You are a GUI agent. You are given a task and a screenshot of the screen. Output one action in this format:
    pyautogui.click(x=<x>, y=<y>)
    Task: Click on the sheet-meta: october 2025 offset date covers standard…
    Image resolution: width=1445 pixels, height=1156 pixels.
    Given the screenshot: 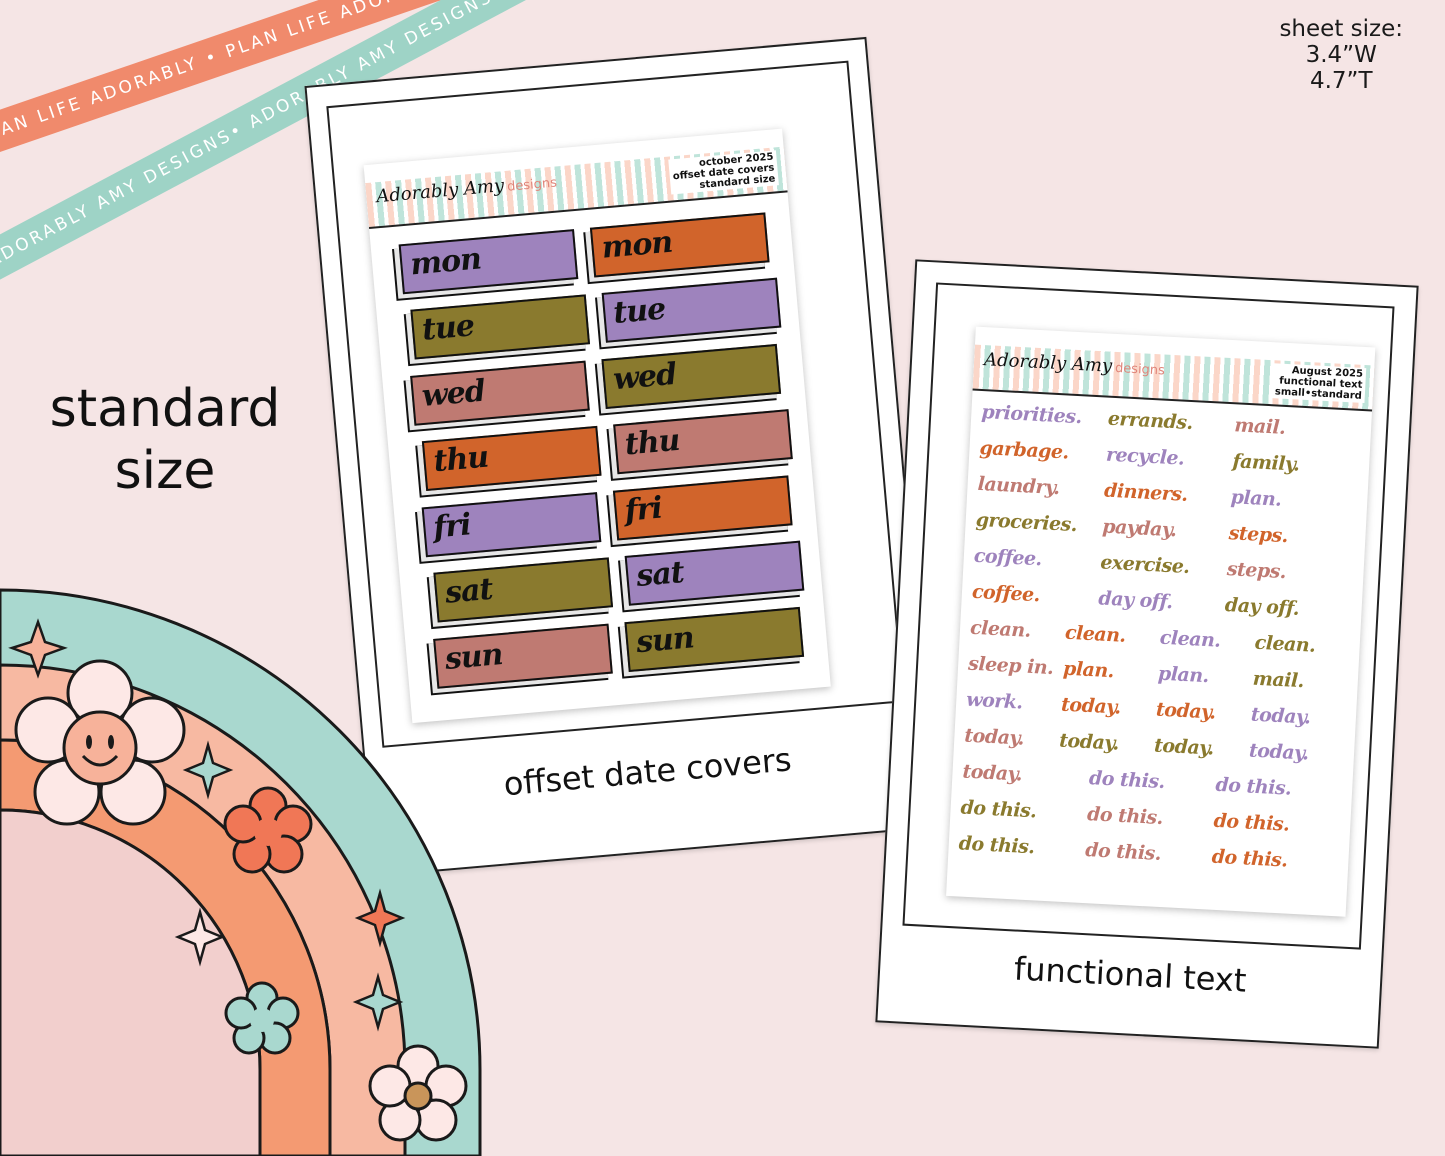 What is the action you would take?
    pyautogui.click(x=723, y=172)
    